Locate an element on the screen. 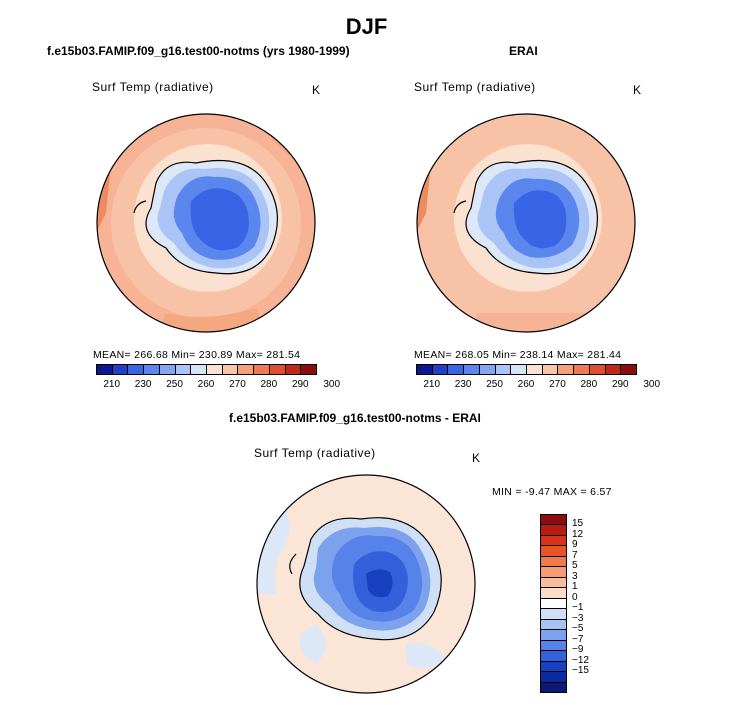  panel2-colorbar-tick-label: 280 is located at coordinates (589, 384).